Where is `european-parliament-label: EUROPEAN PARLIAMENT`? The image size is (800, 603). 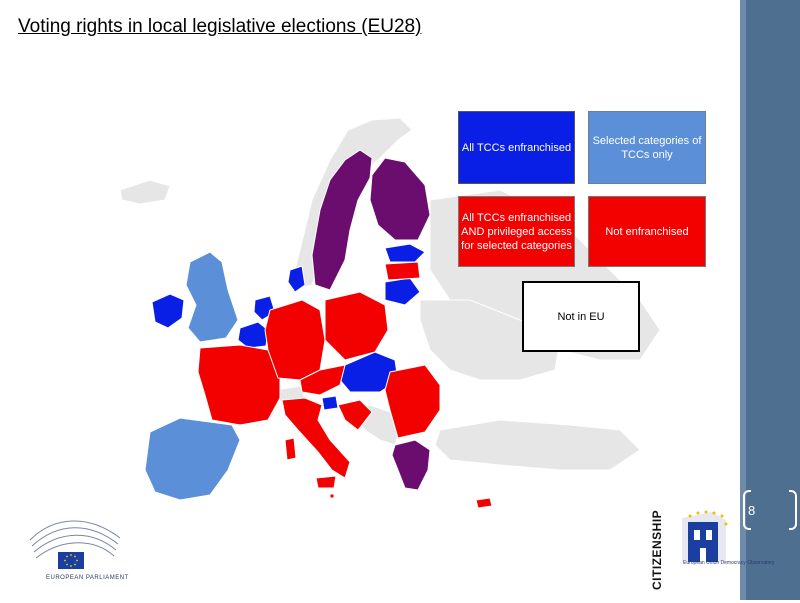 european-parliament-label: EUROPEAN PARLIAMENT is located at coordinates (87, 578).